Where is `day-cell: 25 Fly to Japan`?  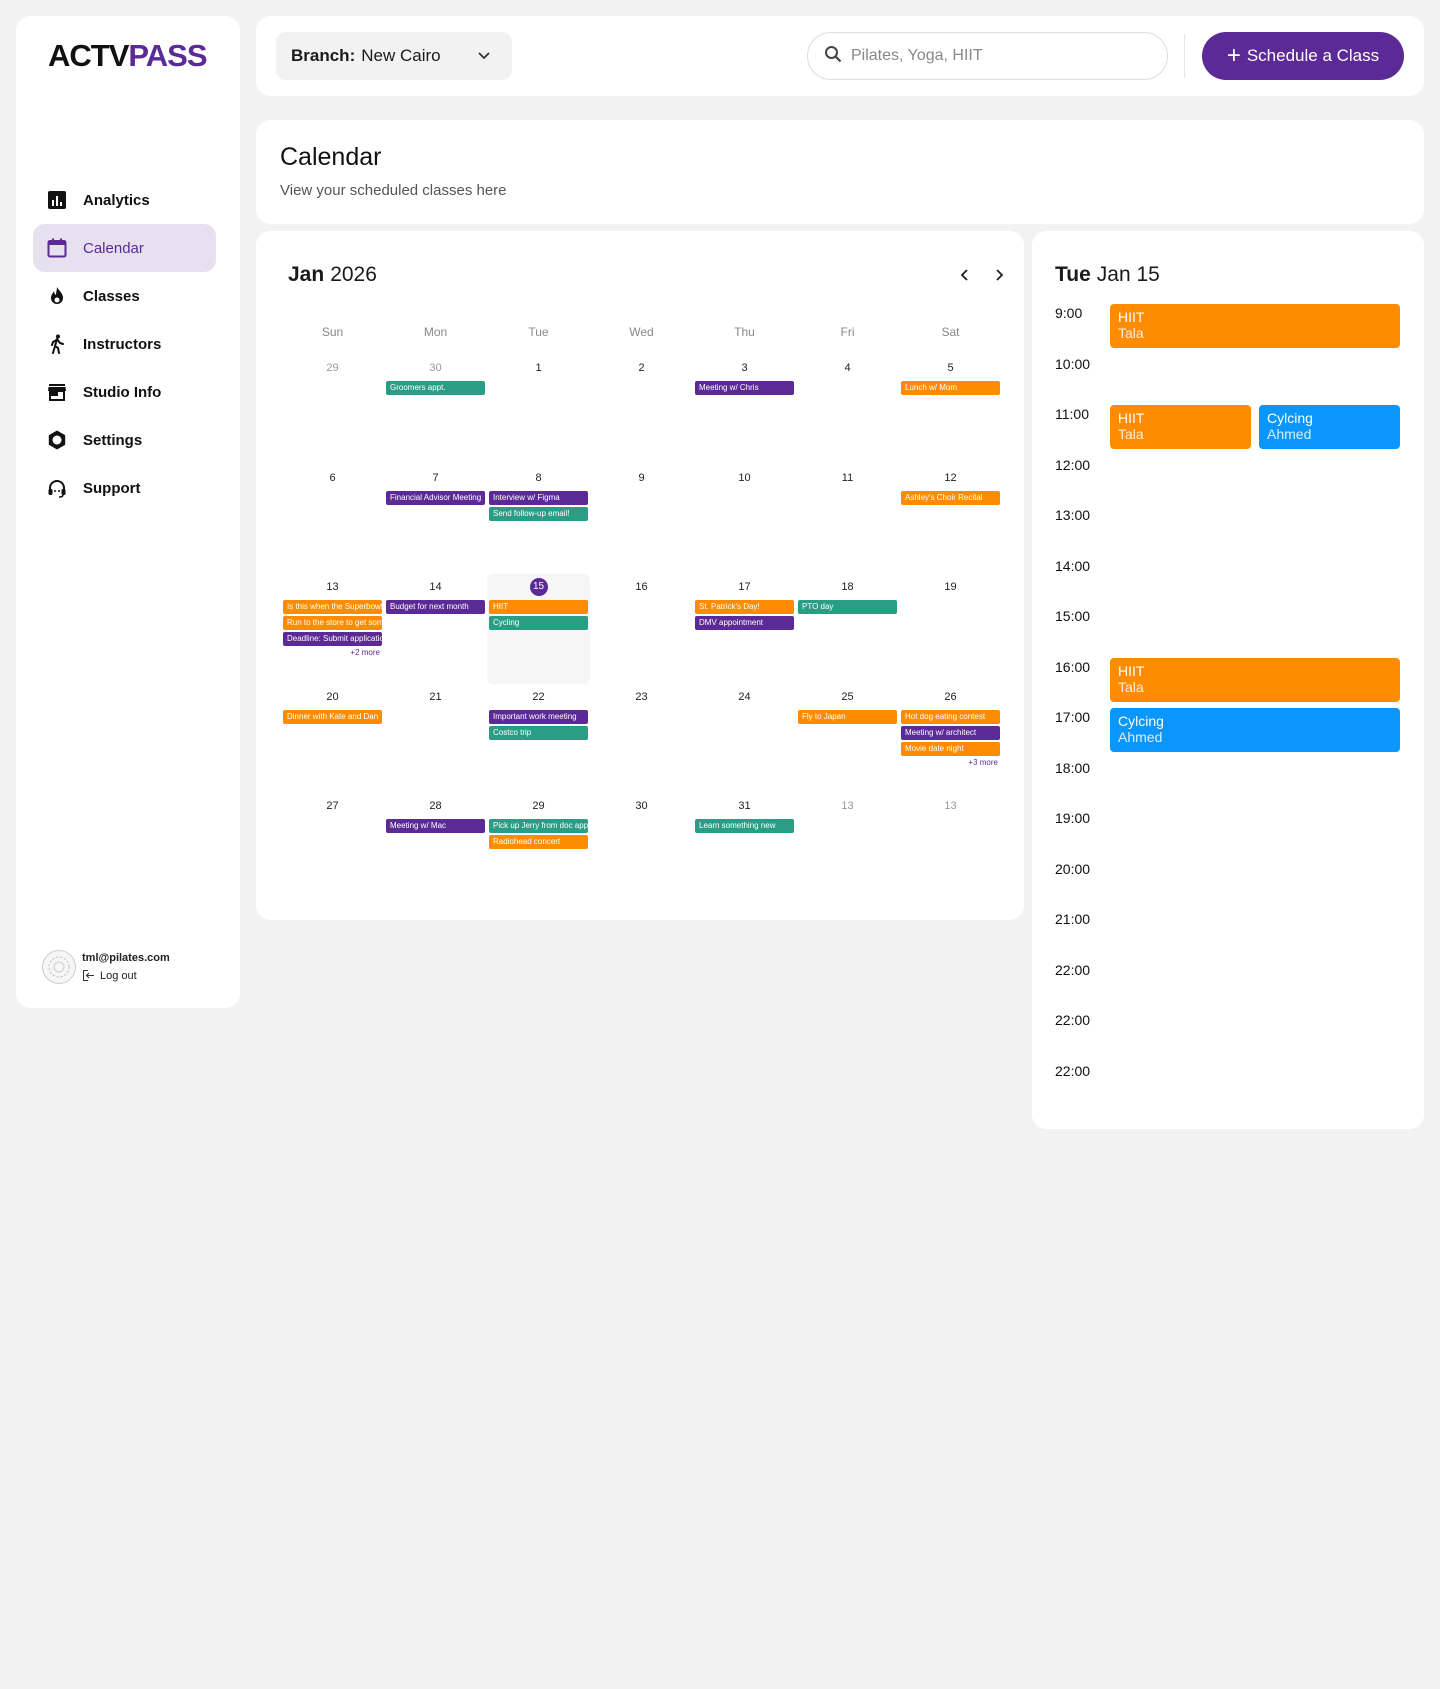
day-cell: 25 Fly to Japan is located at coordinates (847, 739).